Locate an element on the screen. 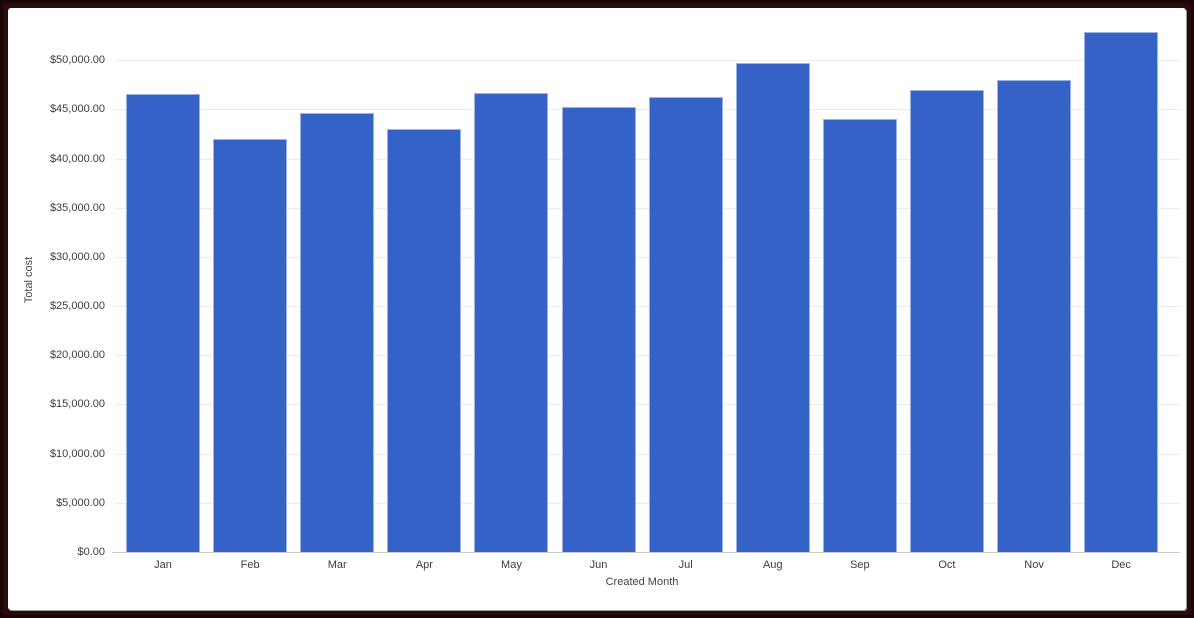  x-axis-tick-label: Aug is located at coordinates (772, 565).